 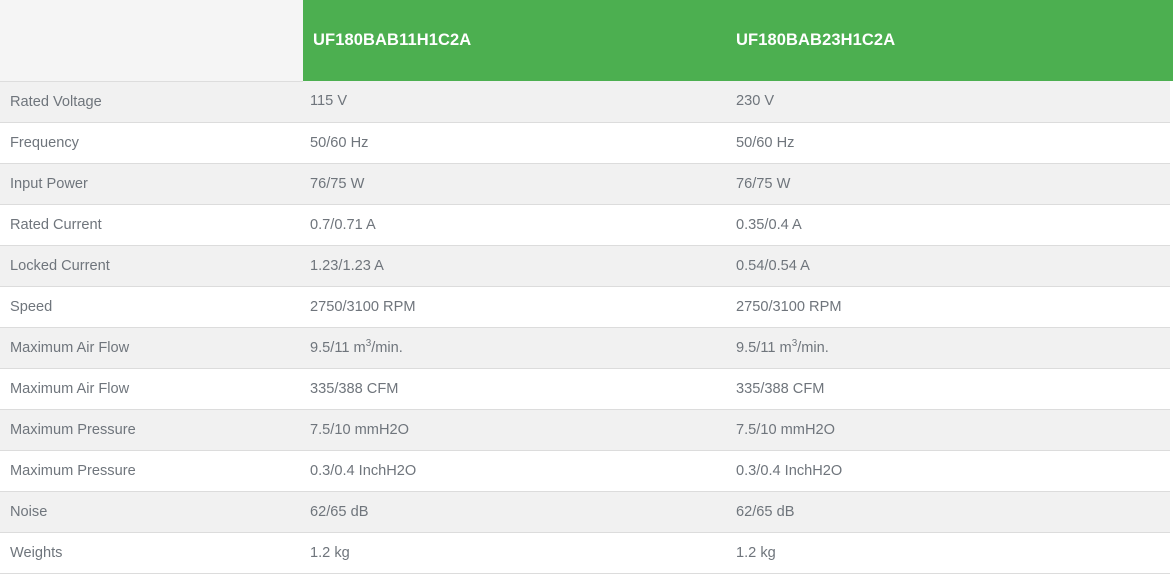 I want to click on spec-value-model-2: 50/60 Hz, so click(x=948, y=143).